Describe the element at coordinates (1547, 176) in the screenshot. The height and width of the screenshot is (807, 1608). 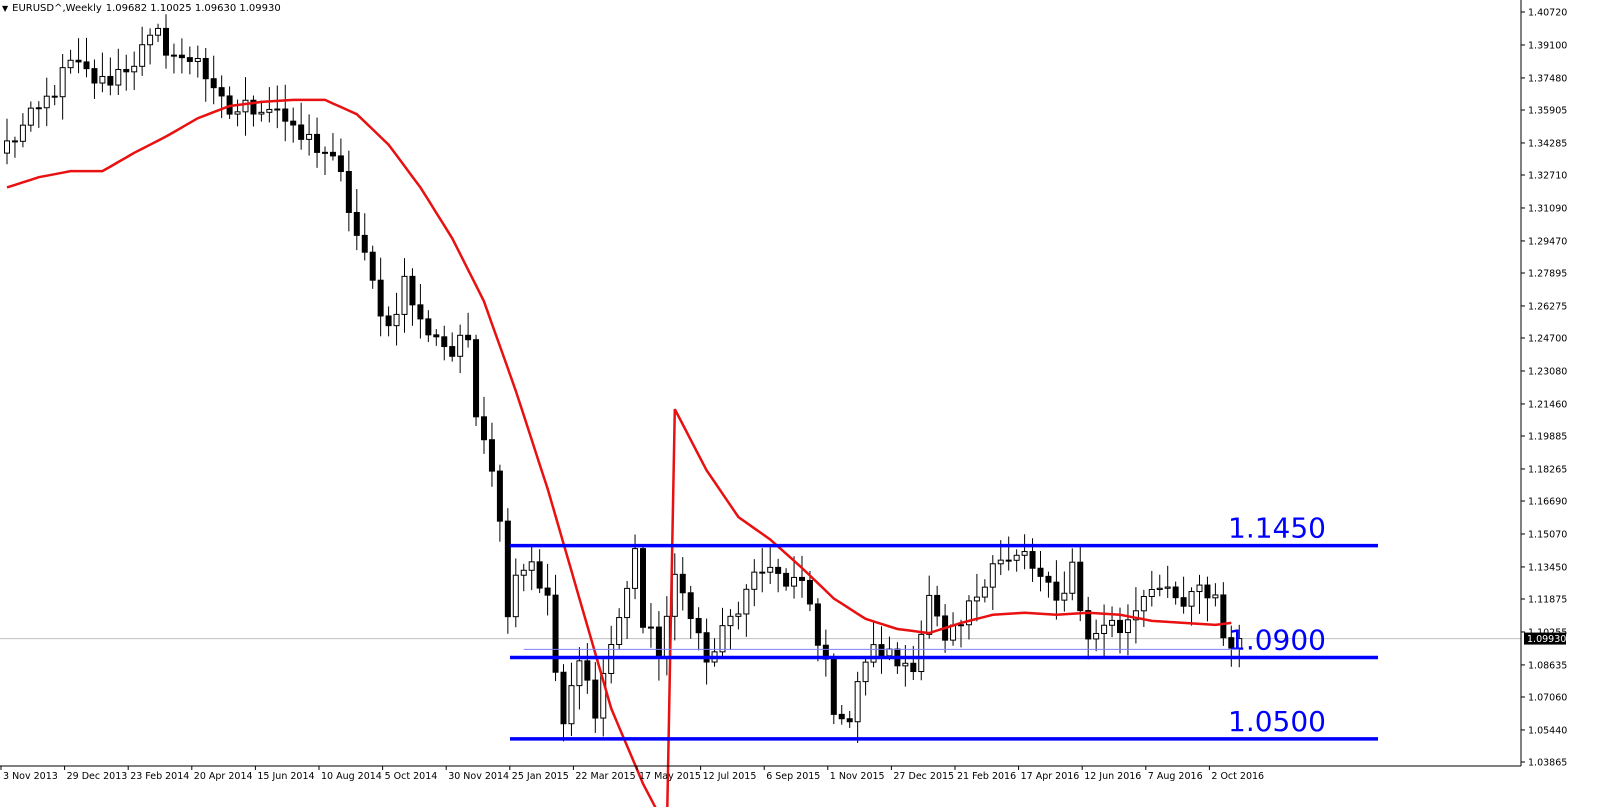
I see `y-tick-label: 1.32710` at that location.